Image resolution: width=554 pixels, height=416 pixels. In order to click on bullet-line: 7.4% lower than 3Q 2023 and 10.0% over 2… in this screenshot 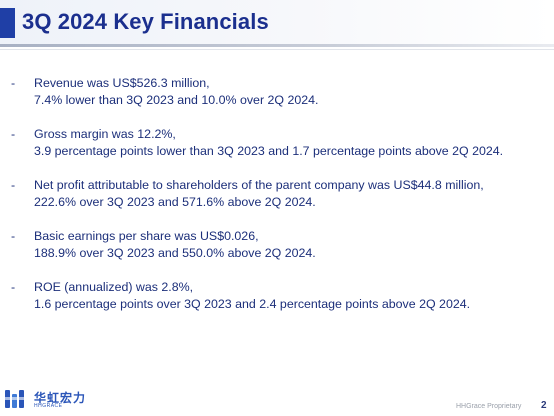, I will do `click(176, 100)`.